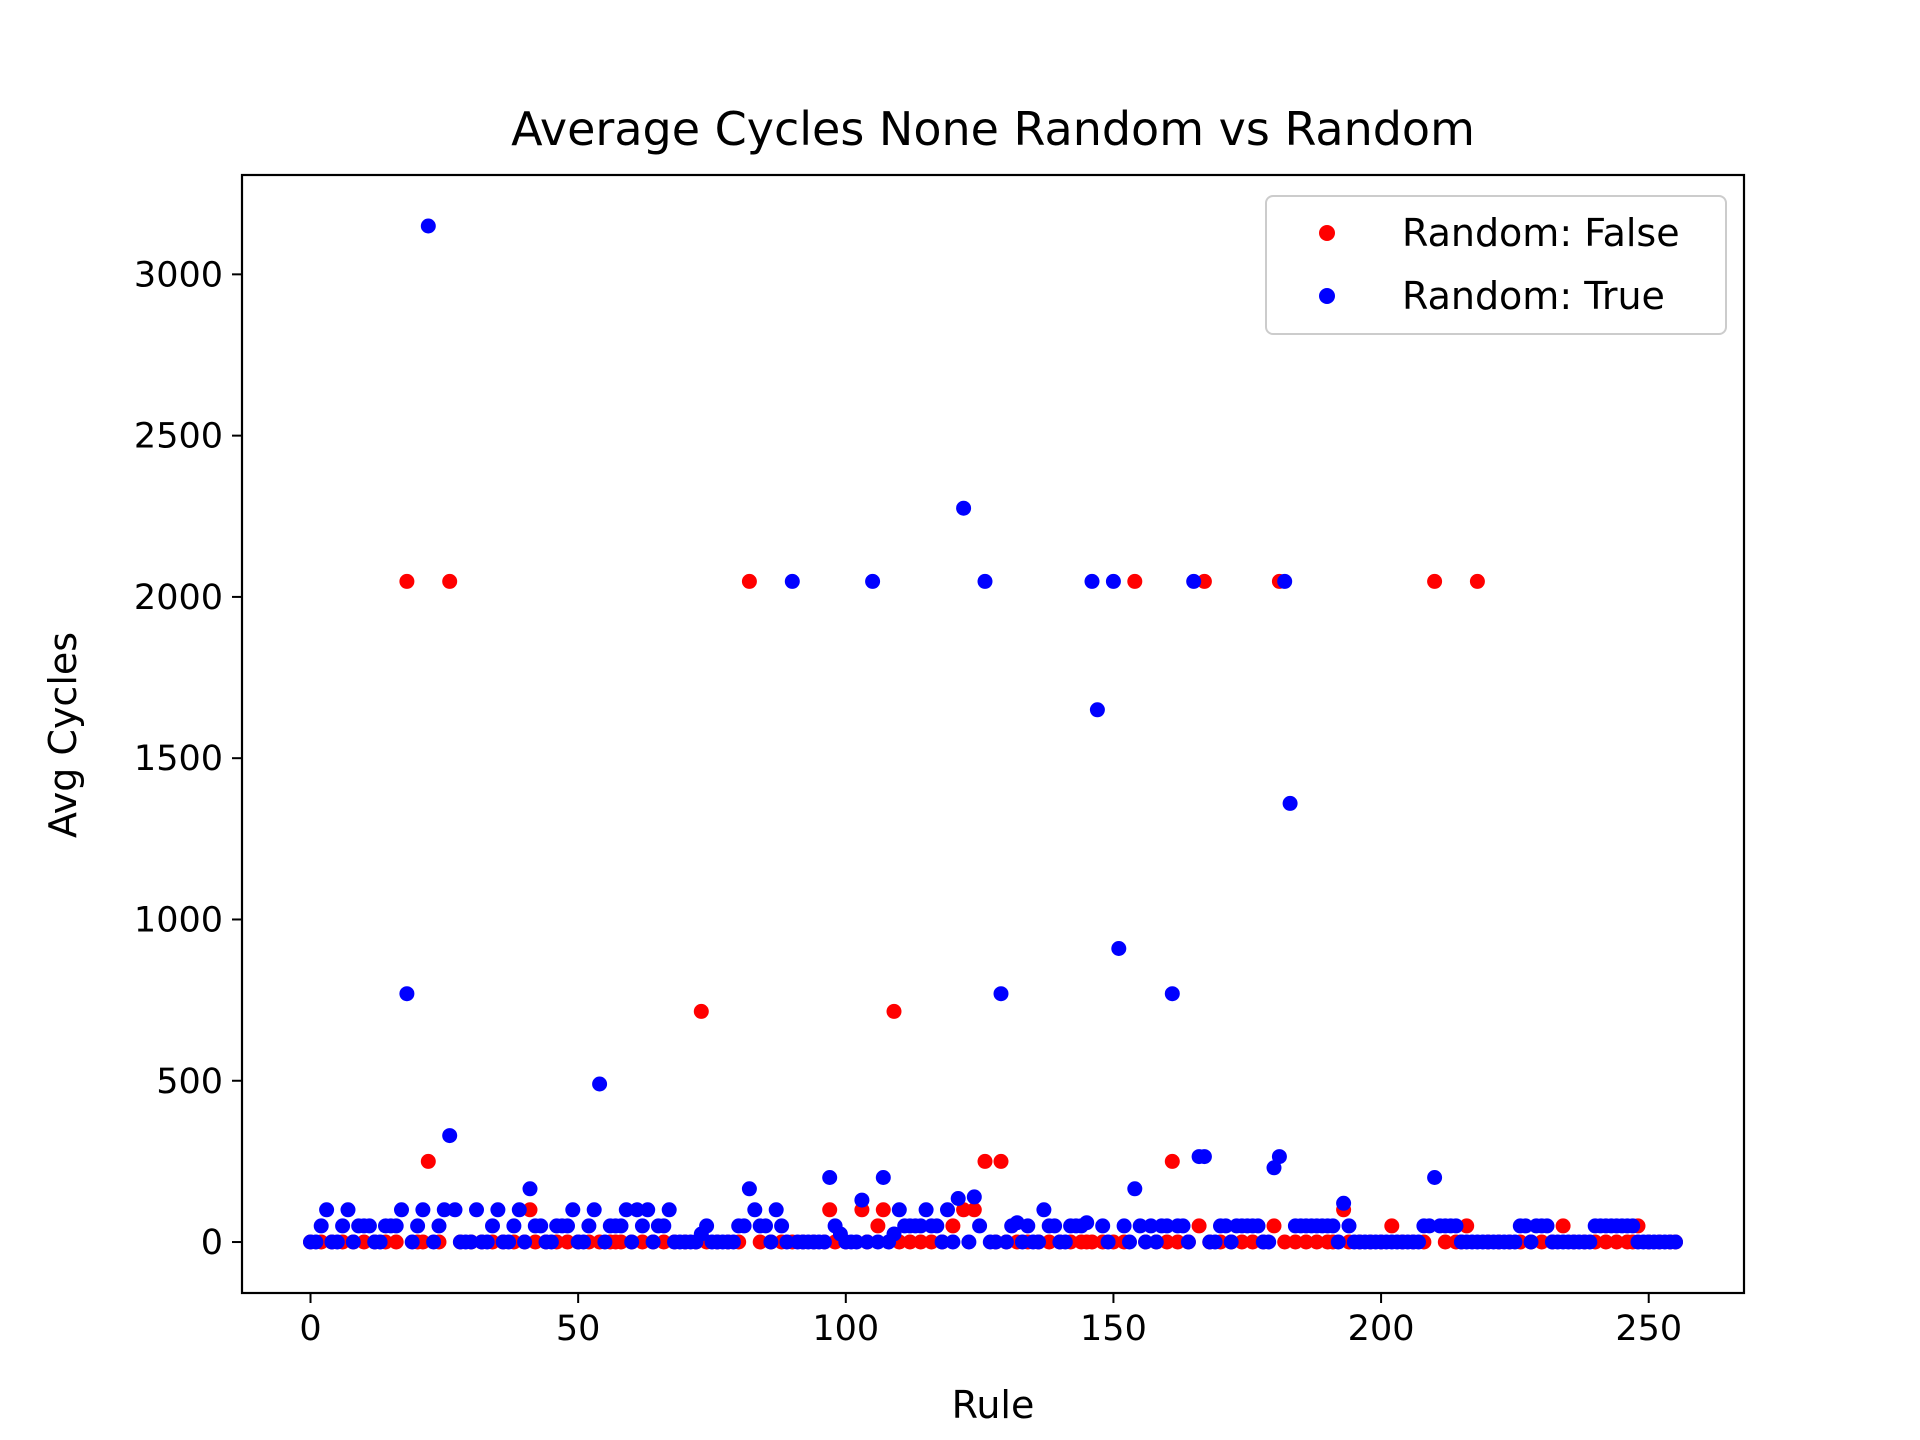  Describe the element at coordinates (845, 1329) in the screenshot. I see `x-tick-label: 100` at that location.